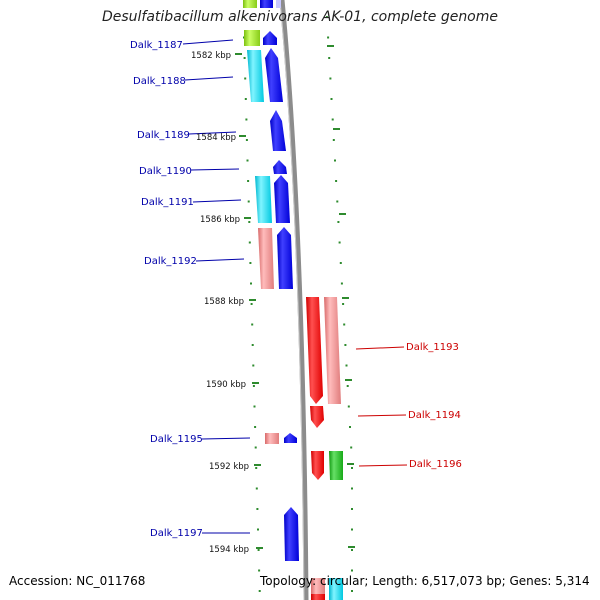 Image resolution: width=600 pixels, height=600 pixels. I want to click on gene-dalk-1187-a, so click(252, 38).